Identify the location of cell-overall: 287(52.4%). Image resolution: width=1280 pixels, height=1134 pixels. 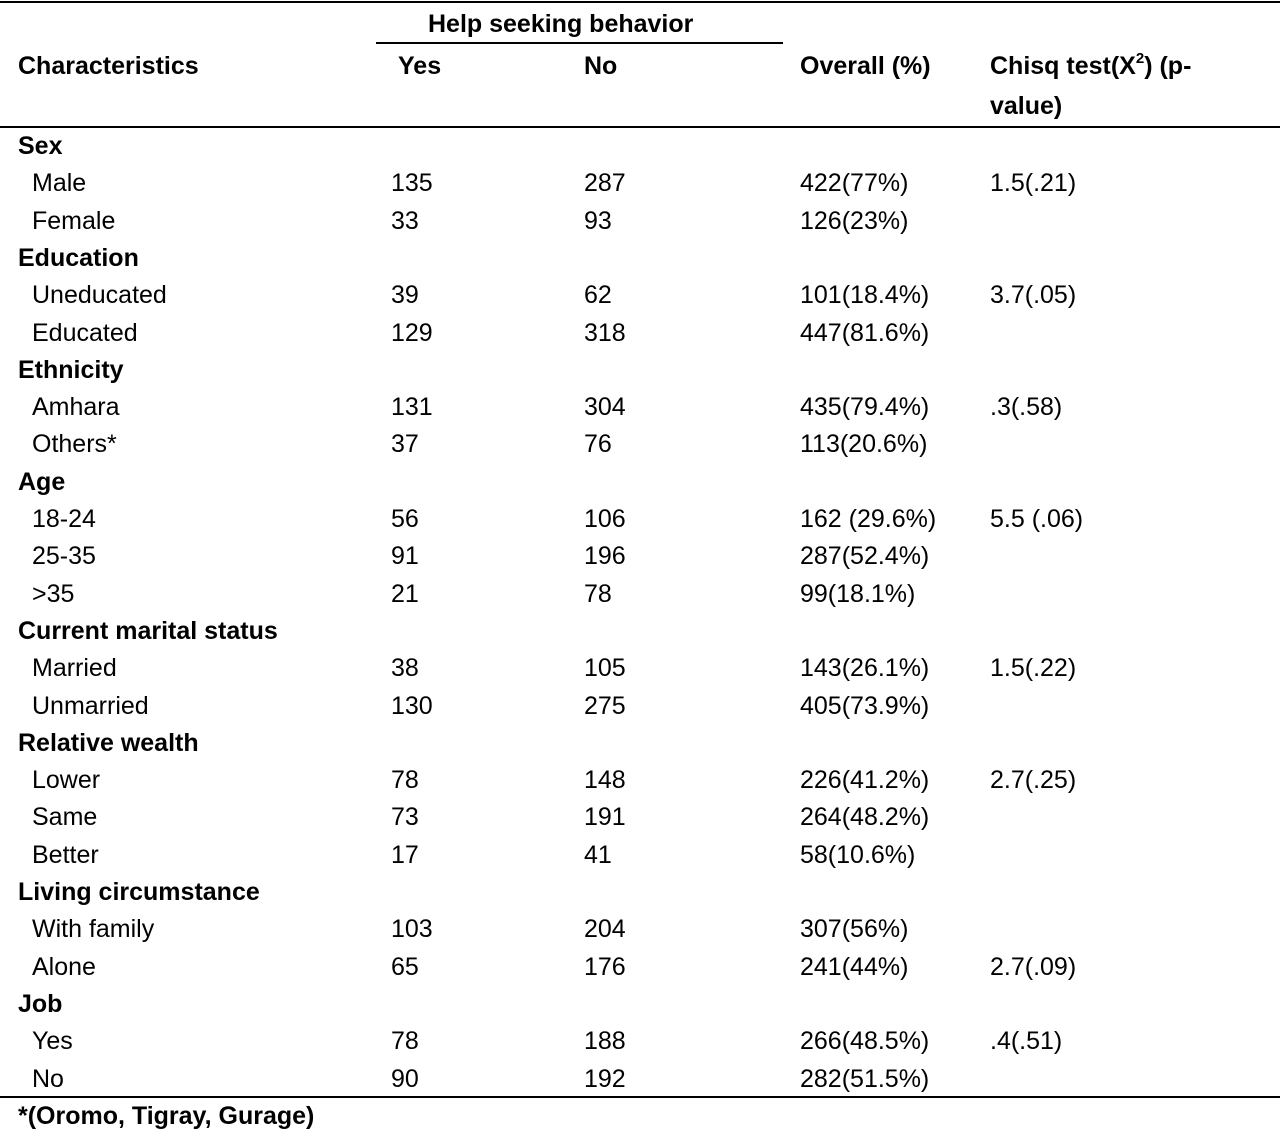
(865, 556).